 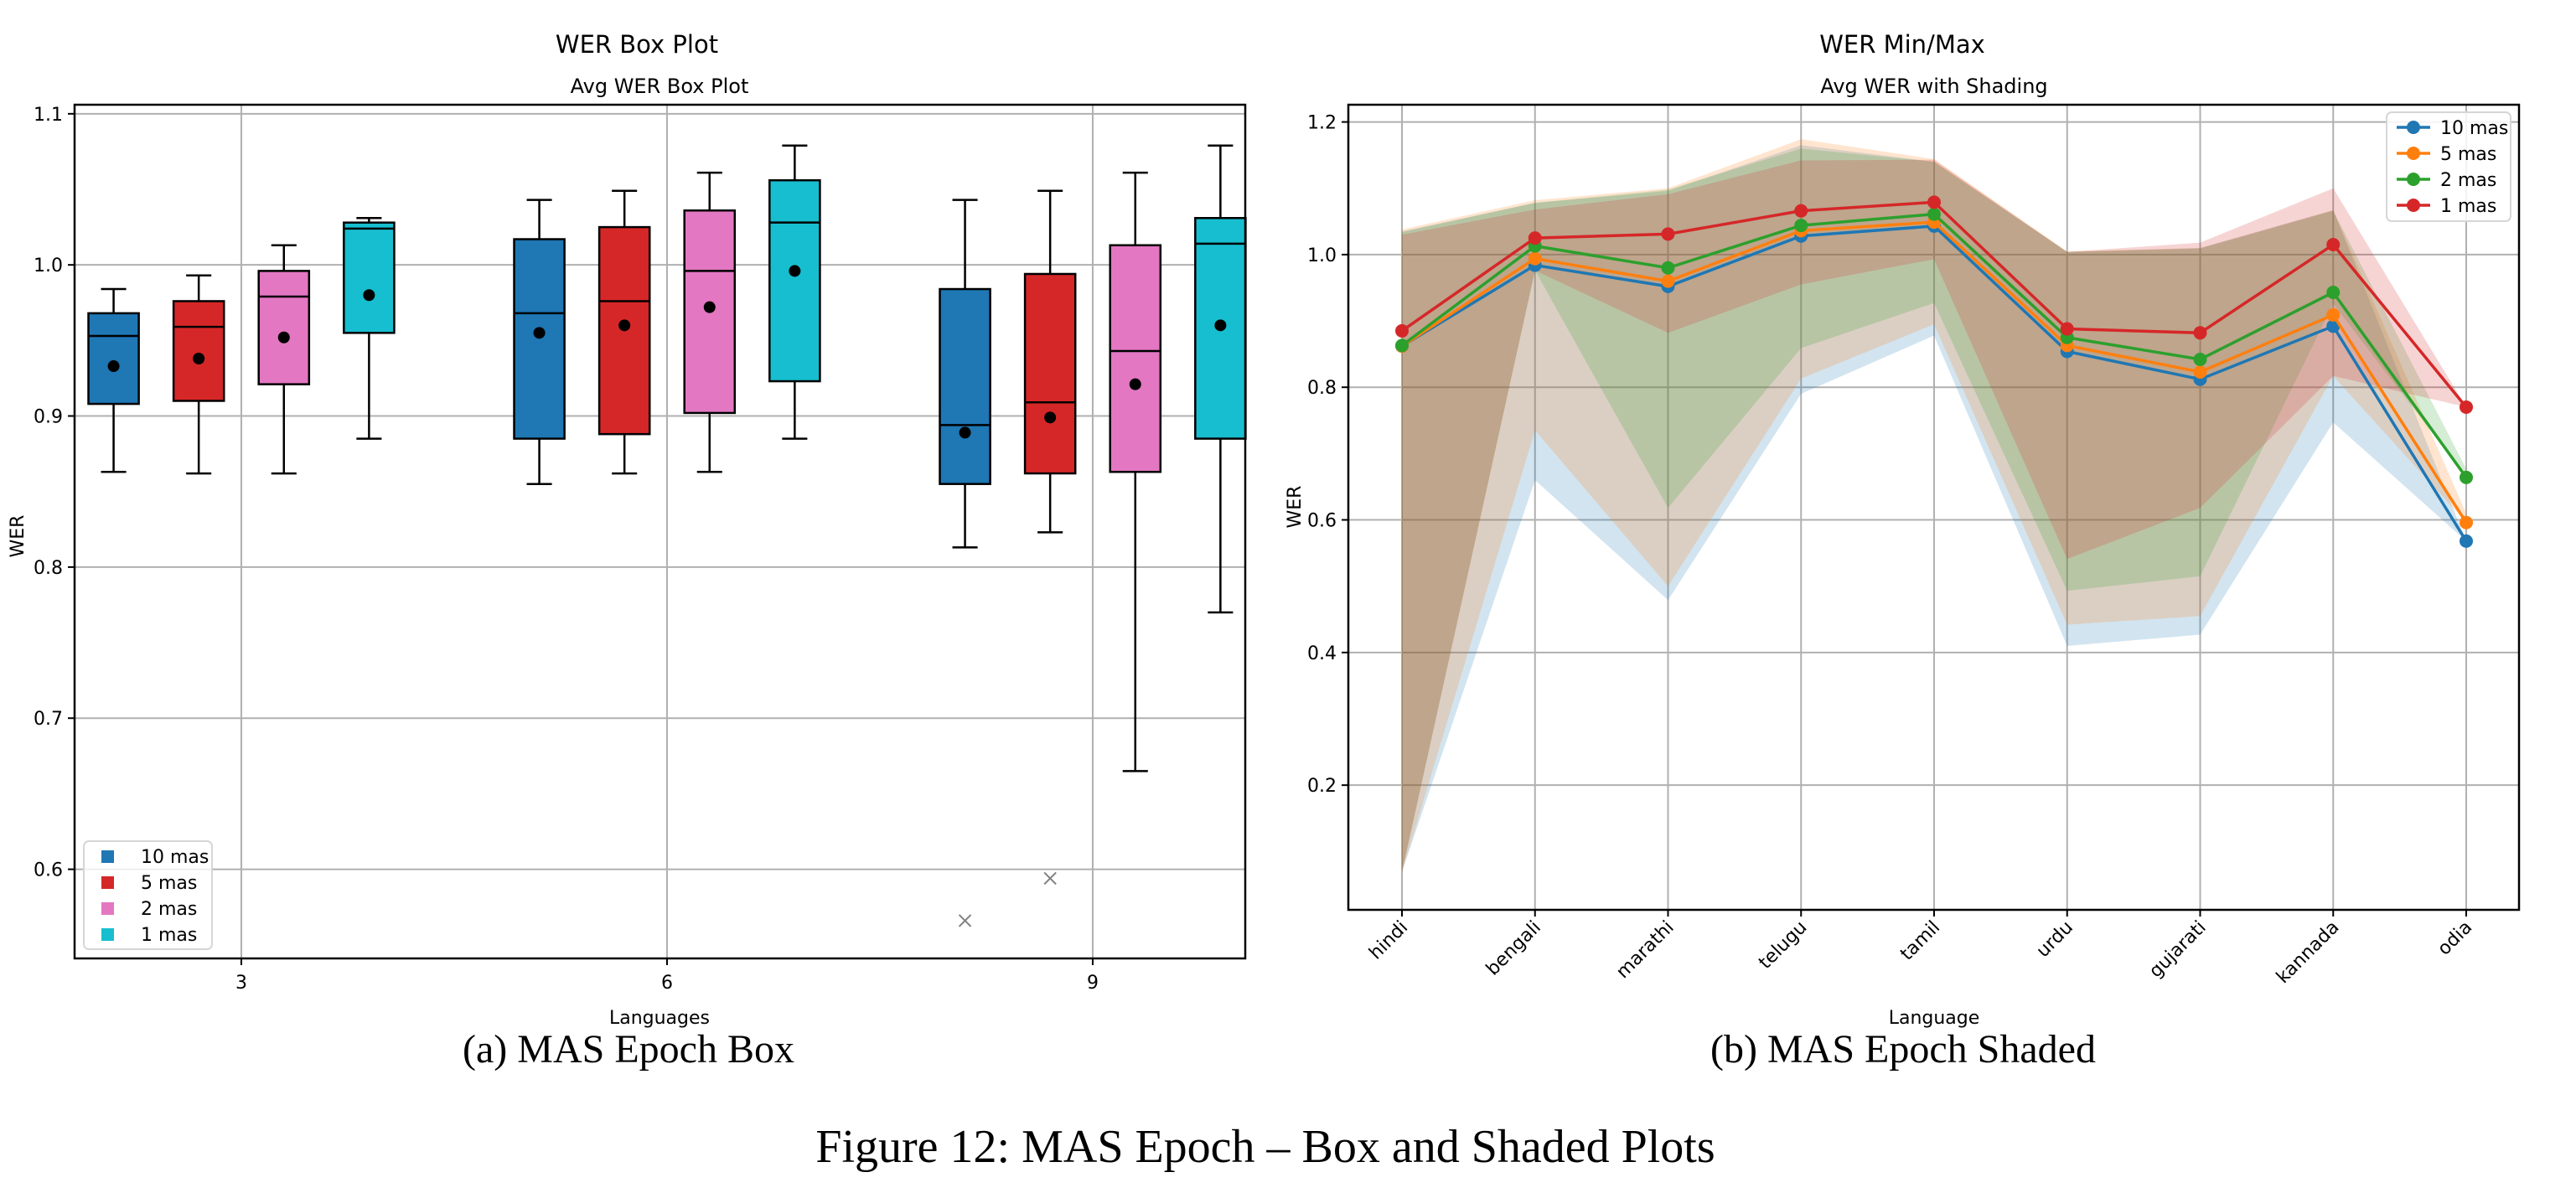 I want to click on box-chart-legend: 10 mas 5 mas 2 mas 1 mas, so click(x=148, y=895).